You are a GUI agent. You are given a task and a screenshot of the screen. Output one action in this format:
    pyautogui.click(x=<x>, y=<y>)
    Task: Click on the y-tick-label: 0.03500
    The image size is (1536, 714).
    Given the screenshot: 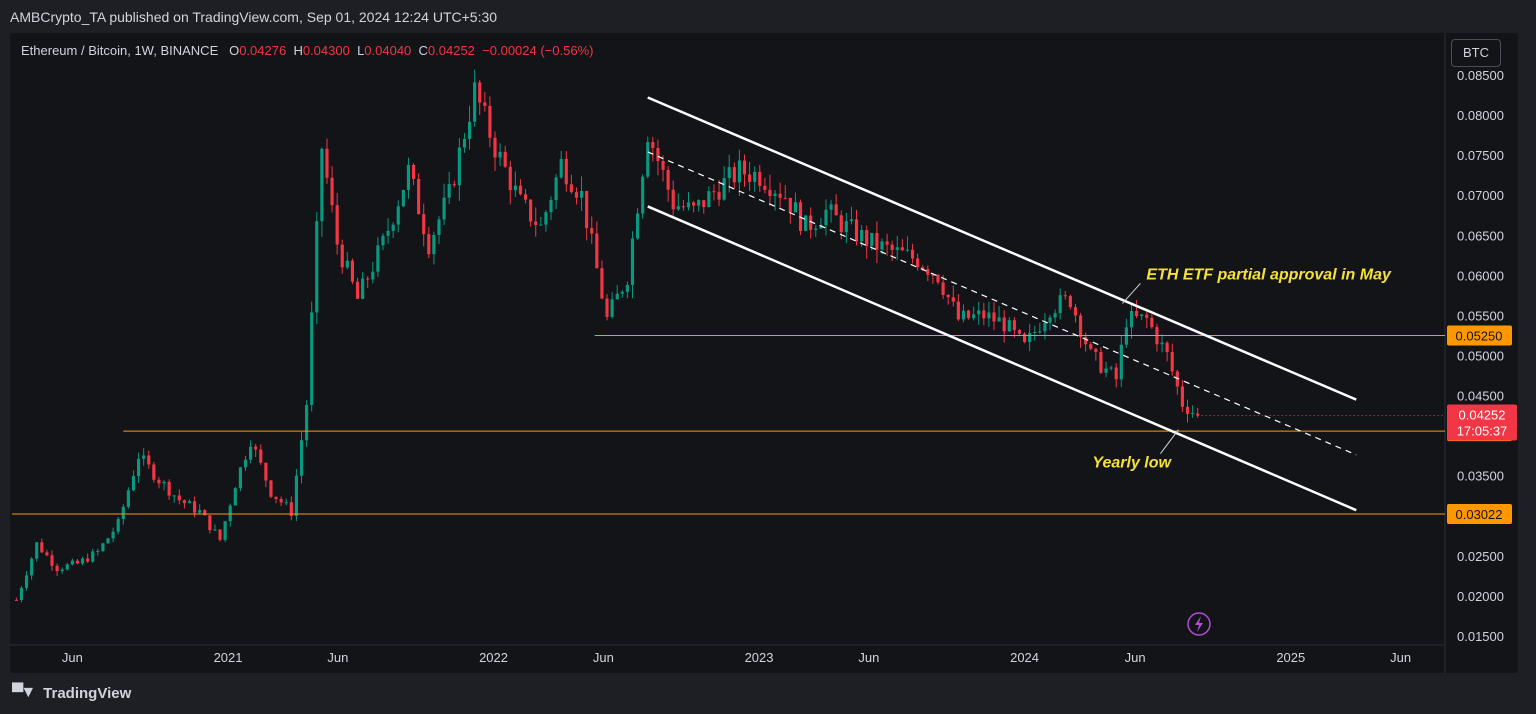 What is the action you would take?
    pyautogui.click(x=1480, y=476)
    